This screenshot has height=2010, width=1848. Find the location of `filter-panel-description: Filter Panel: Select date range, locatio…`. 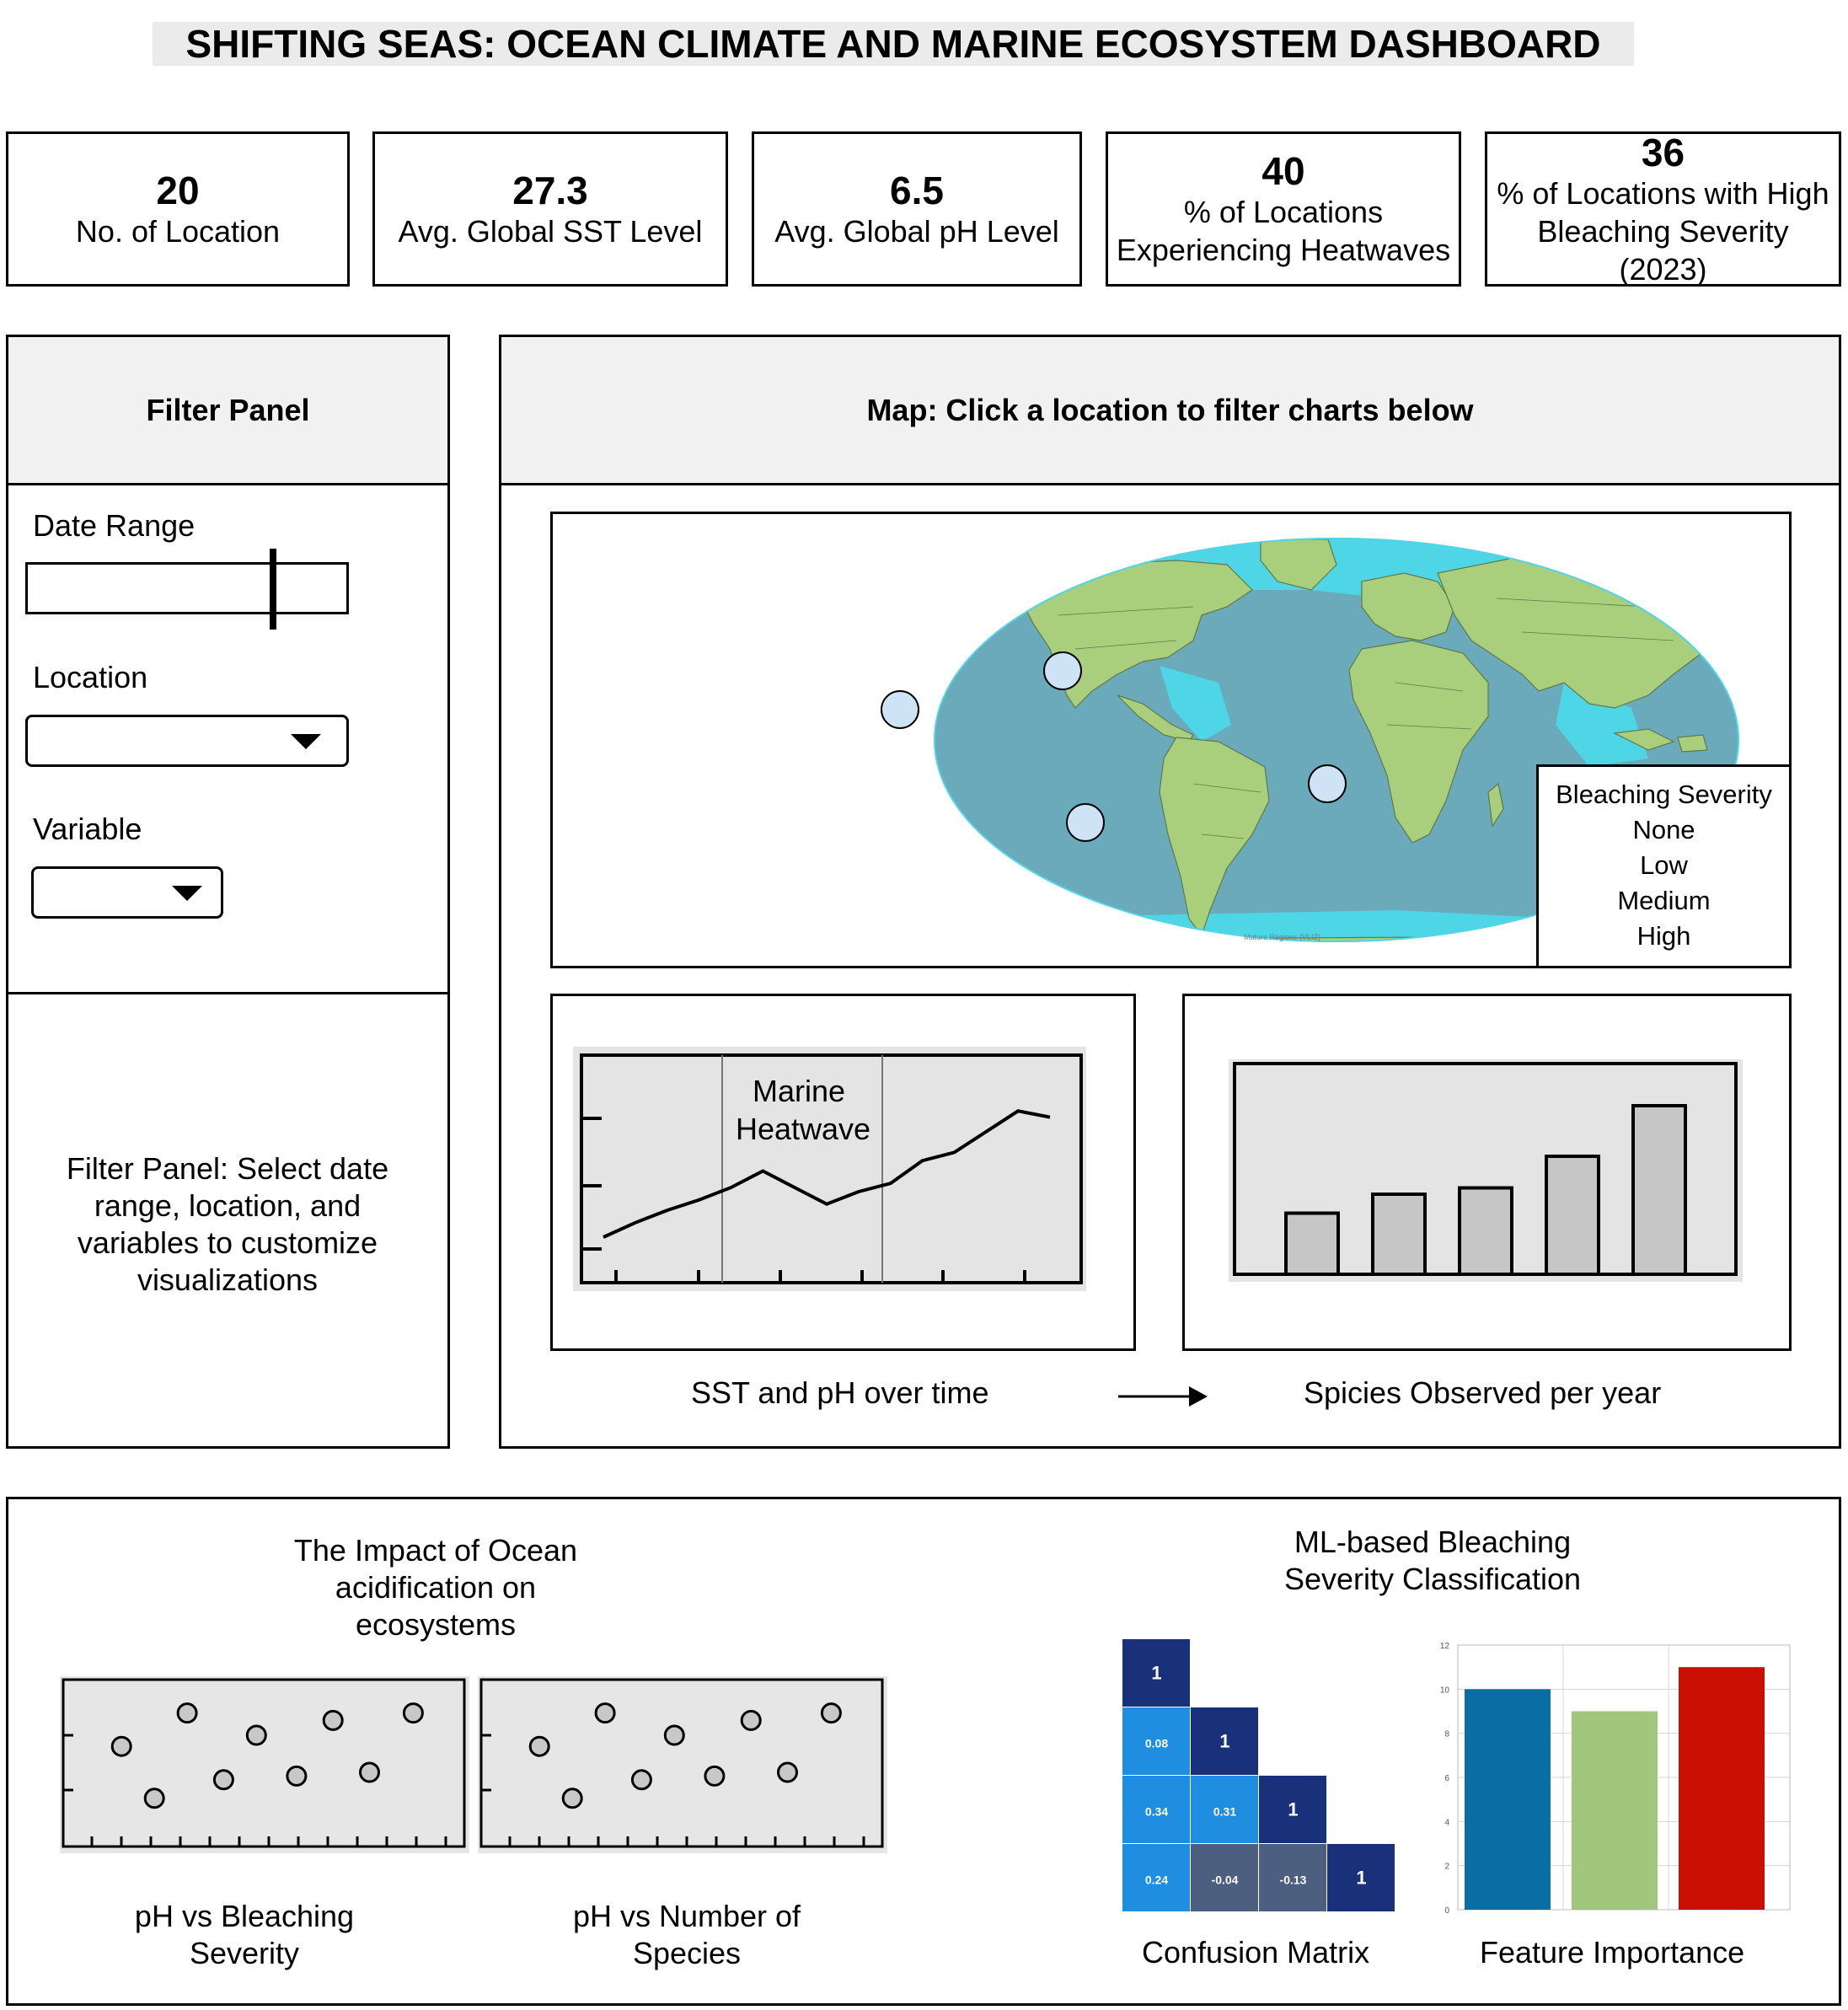

filter-panel-description: Filter Panel: Select date range, locatio… is located at coordinates (228, 1224).